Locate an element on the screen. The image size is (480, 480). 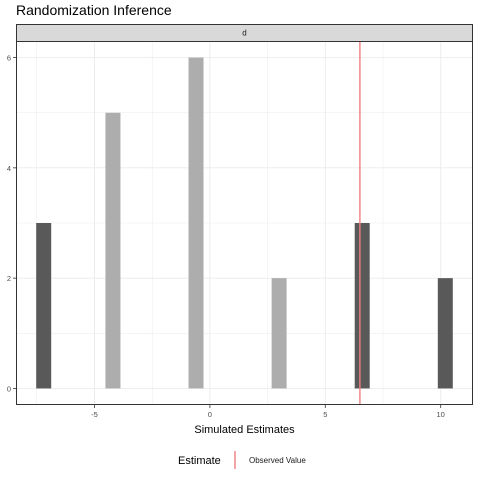
x-tick-label: 5 is located at coordinates (325, 414).